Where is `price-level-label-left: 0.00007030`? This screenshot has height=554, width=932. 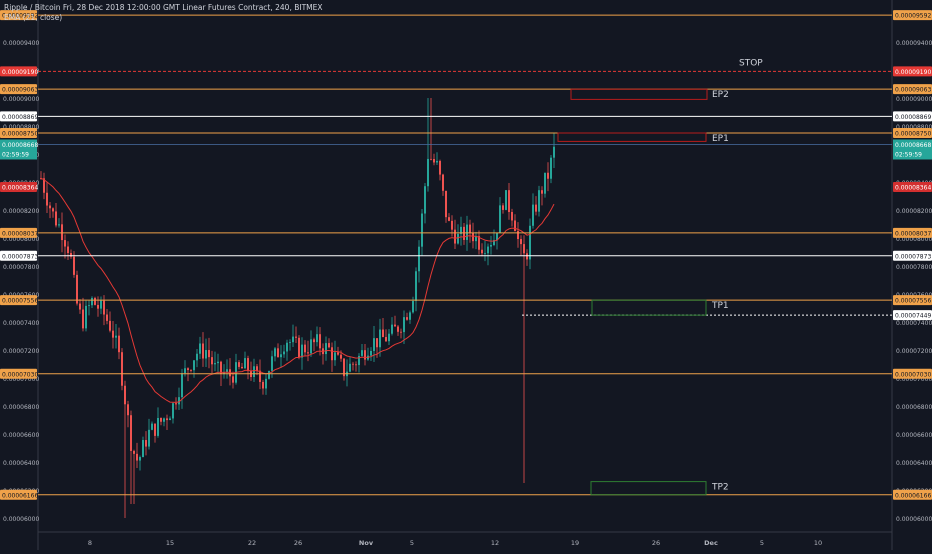
price-level-label-left: 0.00007030 is located at coordinates (20, 374).